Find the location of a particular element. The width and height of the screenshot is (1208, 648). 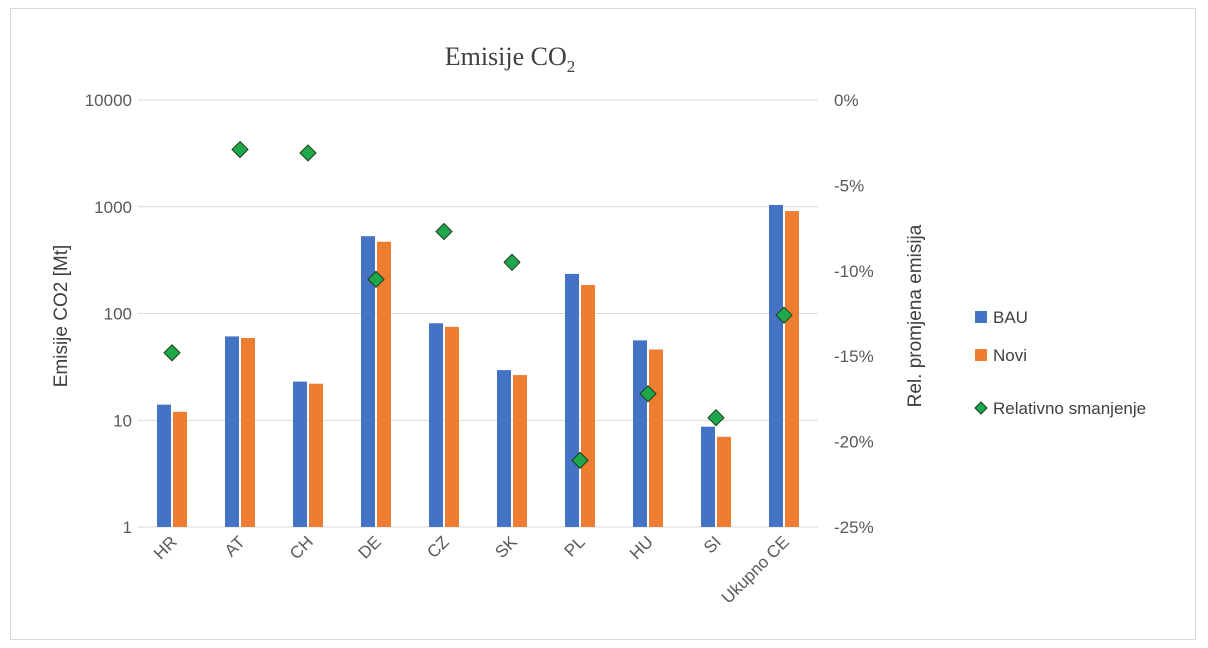

x-tick-label: PL is located at coordinates (575, 546).